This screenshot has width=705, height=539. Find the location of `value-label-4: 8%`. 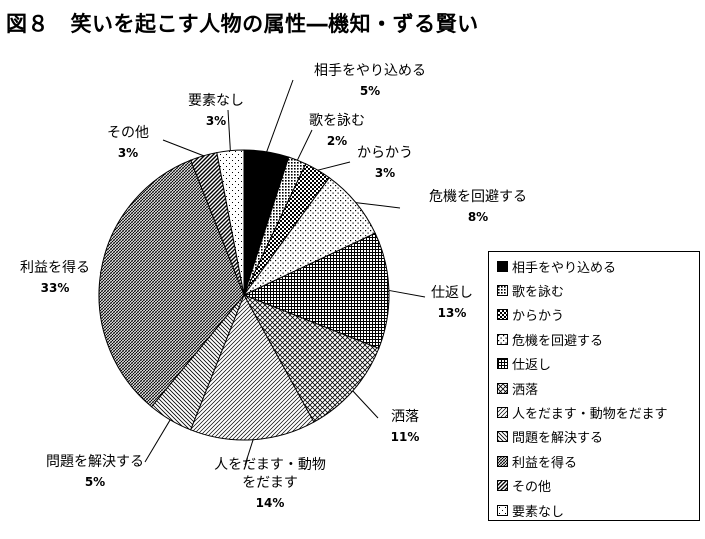

value-label-4: 8% is located at coordinates (478, 217).